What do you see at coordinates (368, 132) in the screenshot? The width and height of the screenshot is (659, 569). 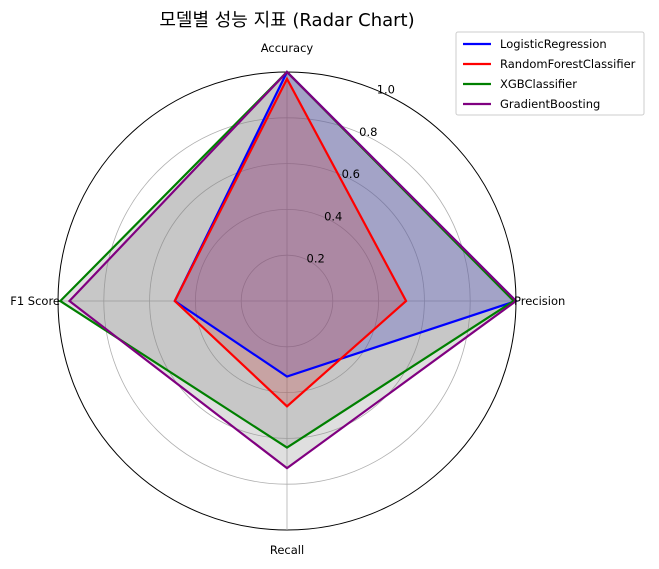 I see `radial-tick-label: 0.8` at bounding box center [368, 132].